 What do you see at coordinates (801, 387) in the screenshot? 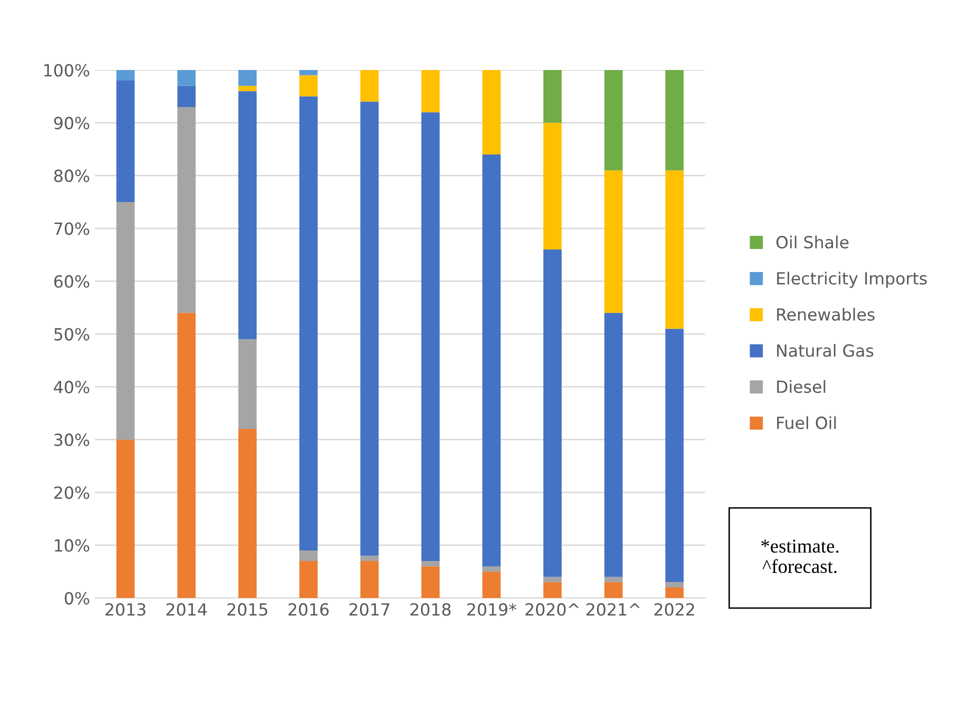
I see `legend-label: Diesel` at bounding box center [801, 387].